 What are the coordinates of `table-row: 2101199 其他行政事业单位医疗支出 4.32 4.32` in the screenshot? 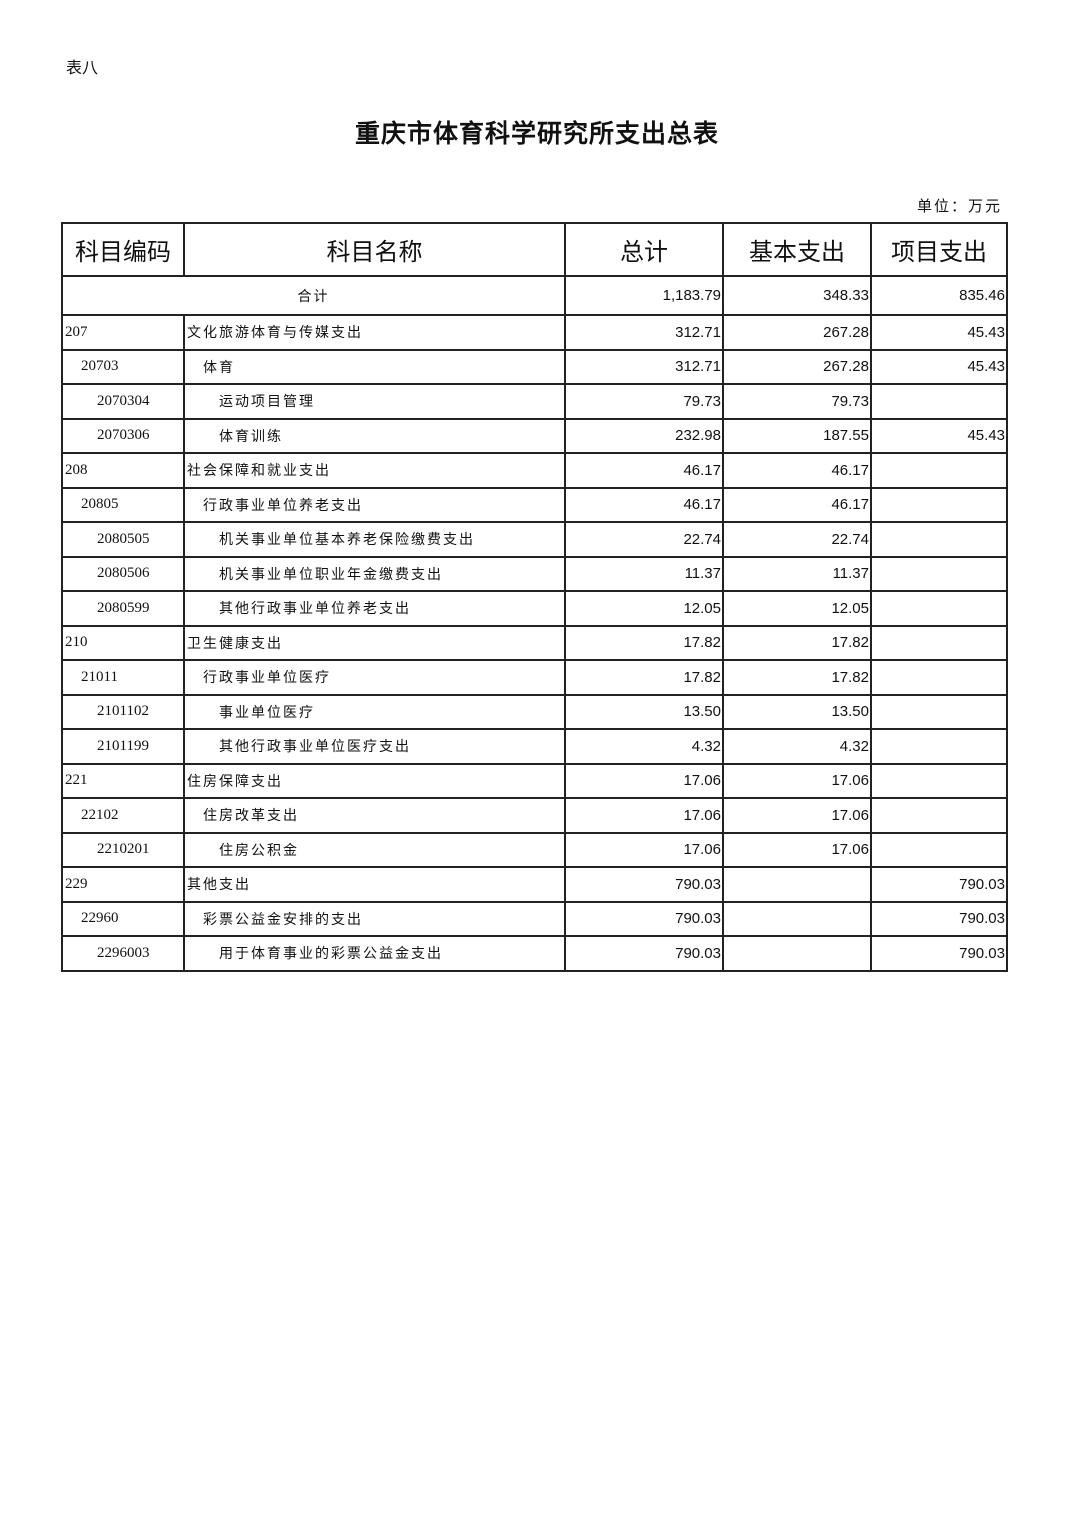 It's located at (534, 746).